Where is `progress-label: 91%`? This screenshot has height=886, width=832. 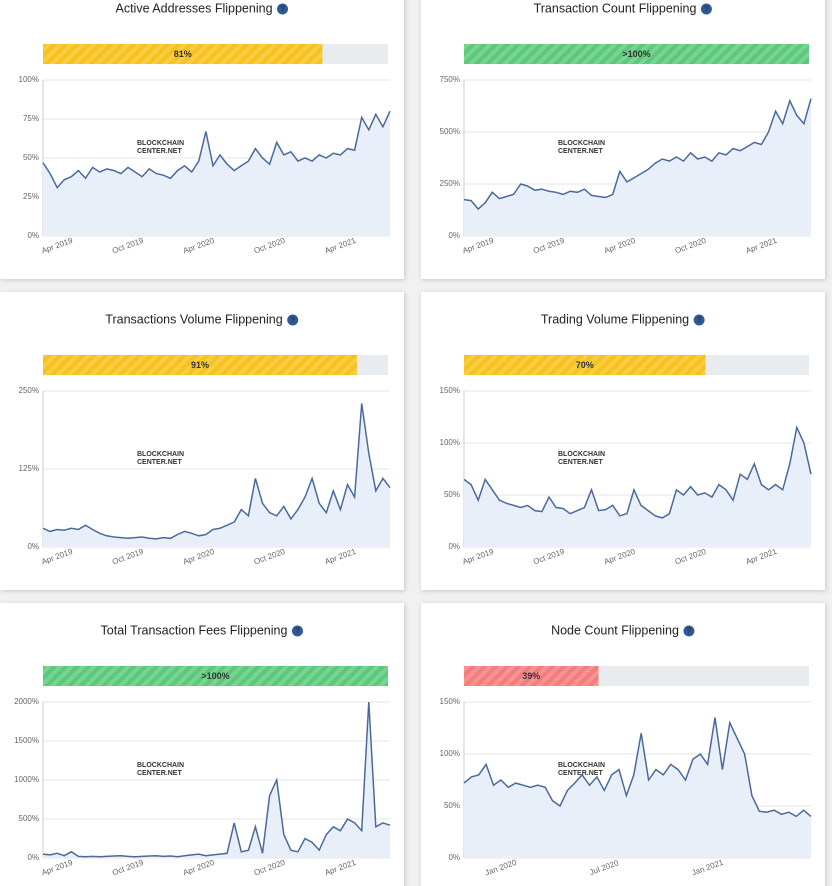 progress-label: 91% is located at coordinates (200, 365).